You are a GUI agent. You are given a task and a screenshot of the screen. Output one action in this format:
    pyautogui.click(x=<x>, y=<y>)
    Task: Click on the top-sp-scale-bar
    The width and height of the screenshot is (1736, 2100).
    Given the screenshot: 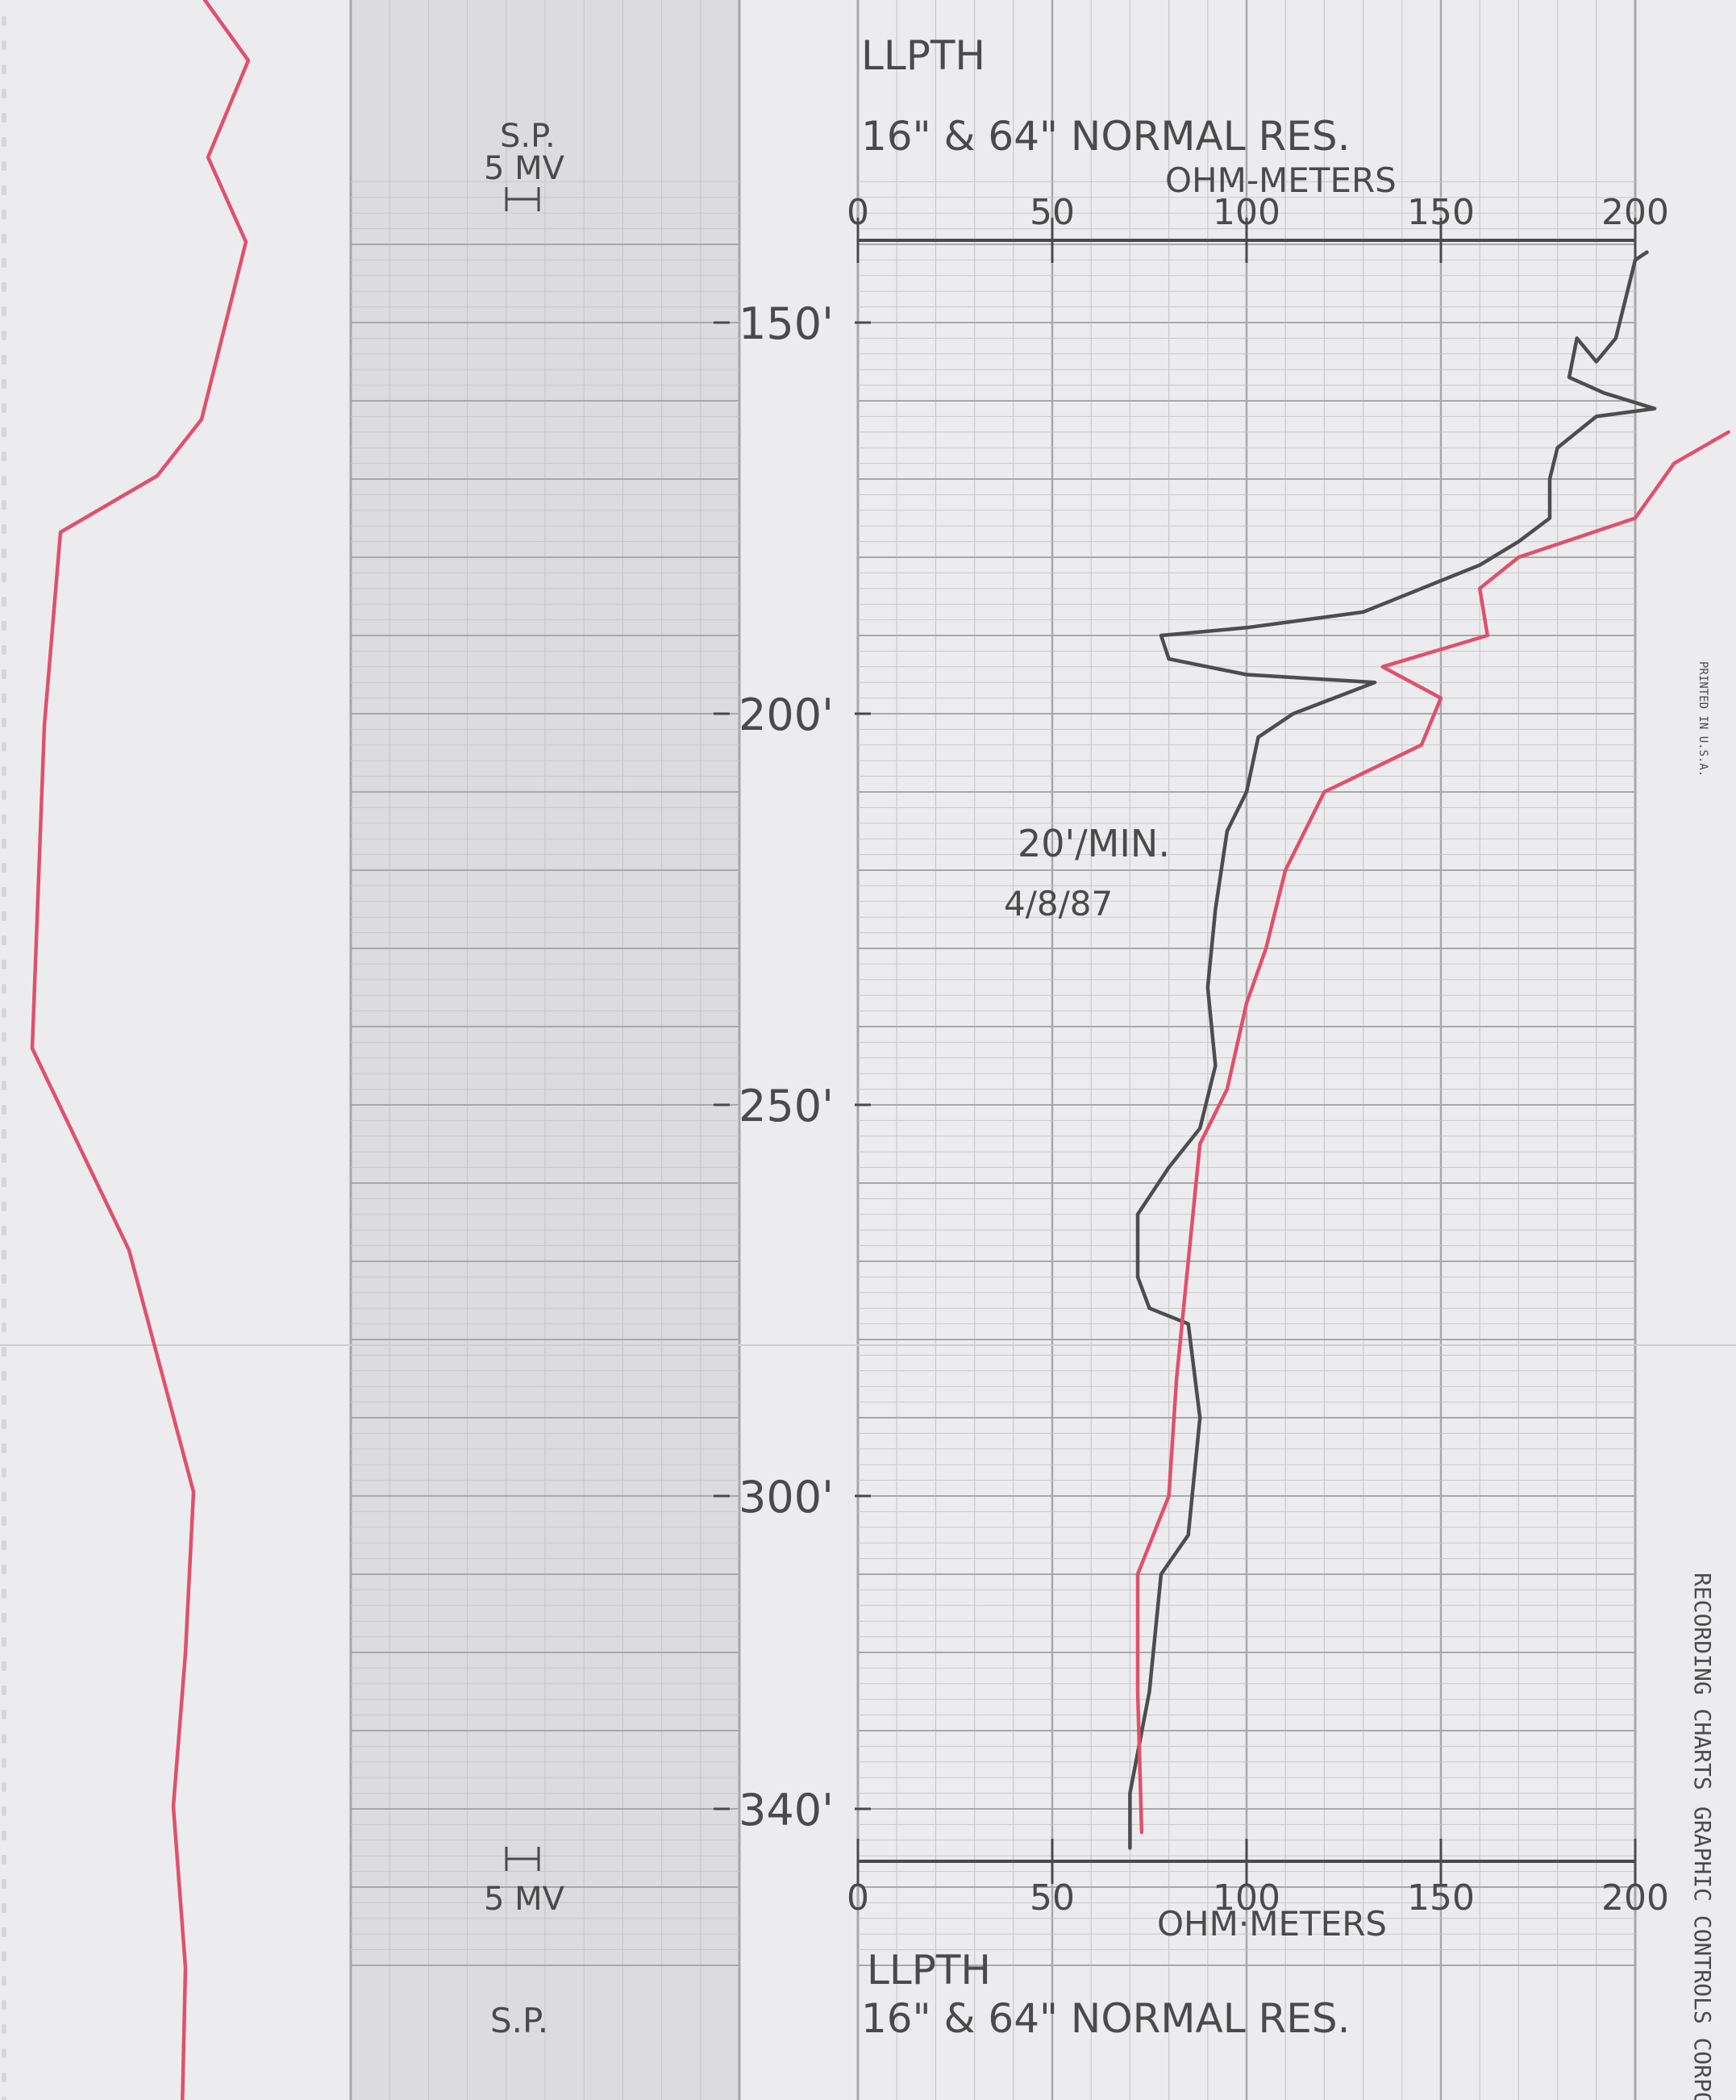 What is the action you would take?
    pyautogui.click(x=523, y=199)
    